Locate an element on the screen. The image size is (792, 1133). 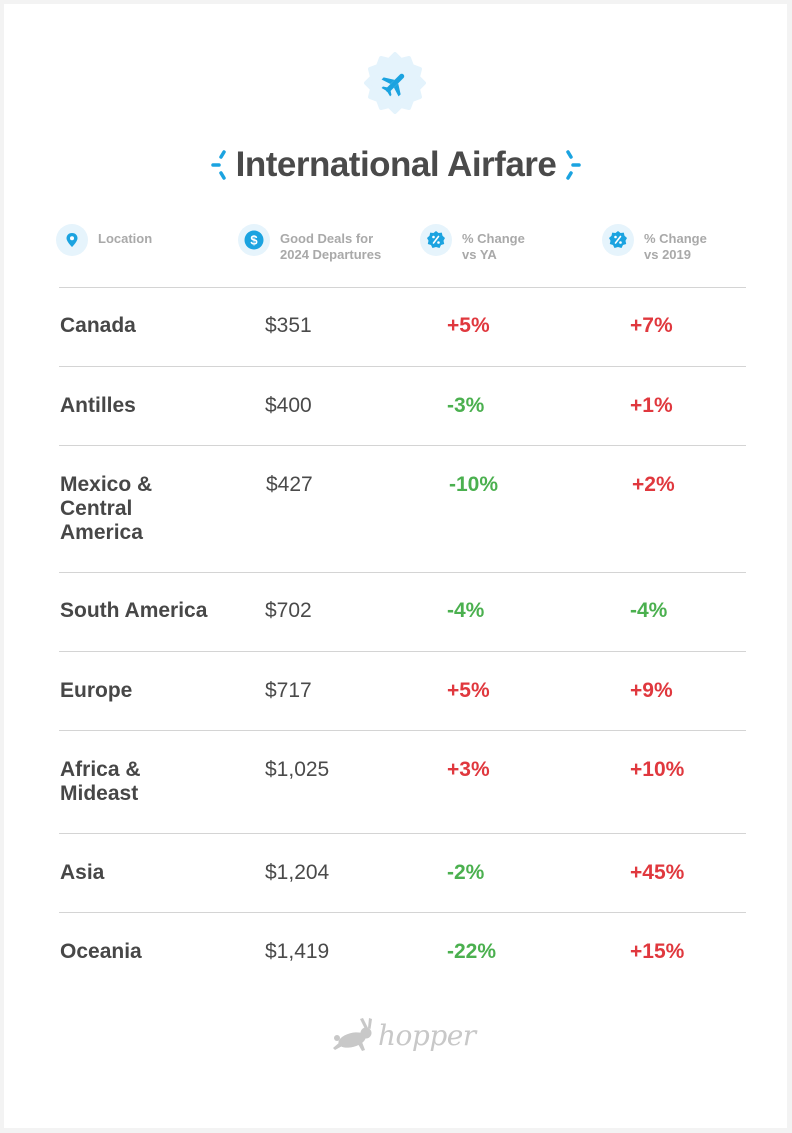
header-label: 2024 Departures is located at coordinates (331, 254).